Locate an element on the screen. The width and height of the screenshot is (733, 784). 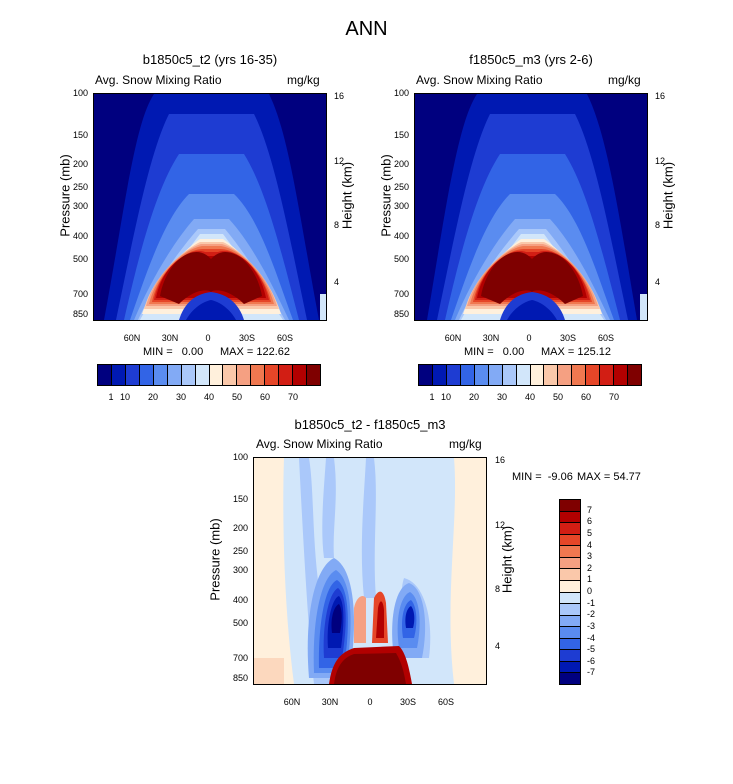
p2-ptick: 200 is located at coordinates (401, 164).